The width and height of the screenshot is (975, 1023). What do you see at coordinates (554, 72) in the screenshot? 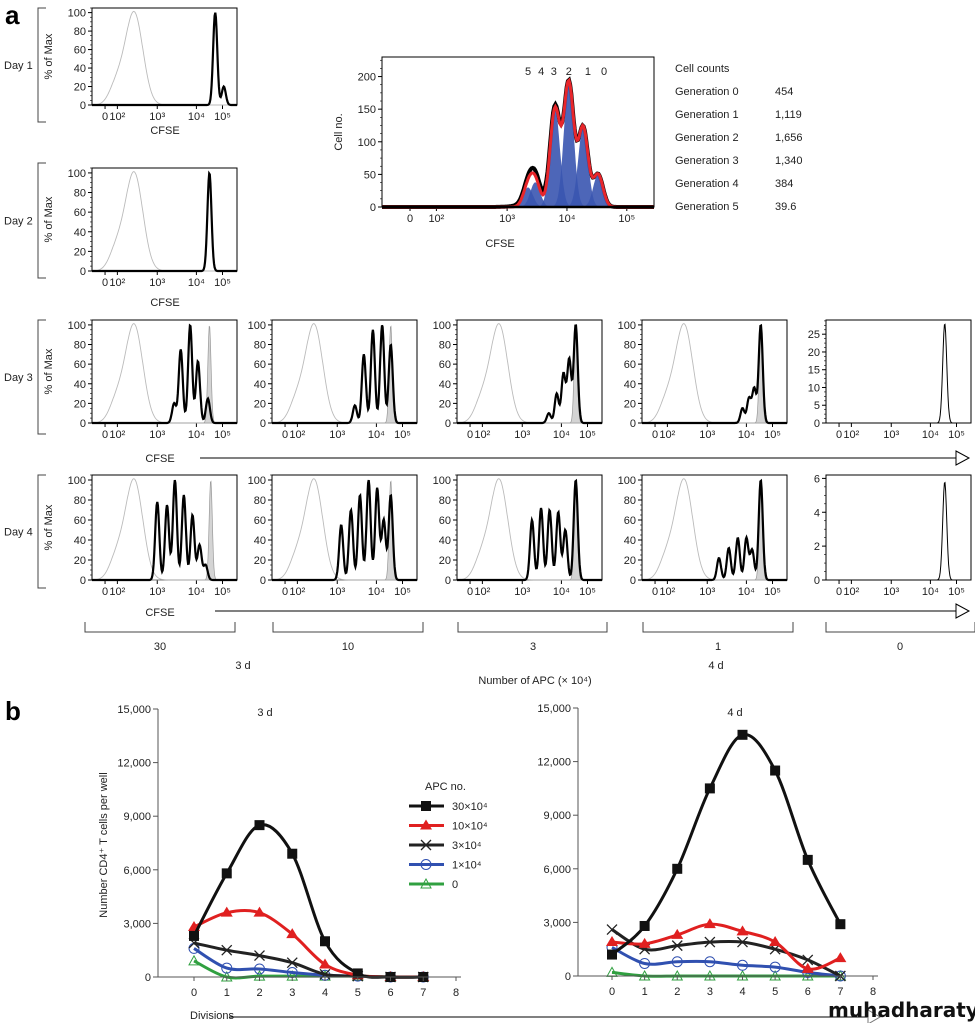
I see `generation-label: 3` at bounding box center [554, 72].